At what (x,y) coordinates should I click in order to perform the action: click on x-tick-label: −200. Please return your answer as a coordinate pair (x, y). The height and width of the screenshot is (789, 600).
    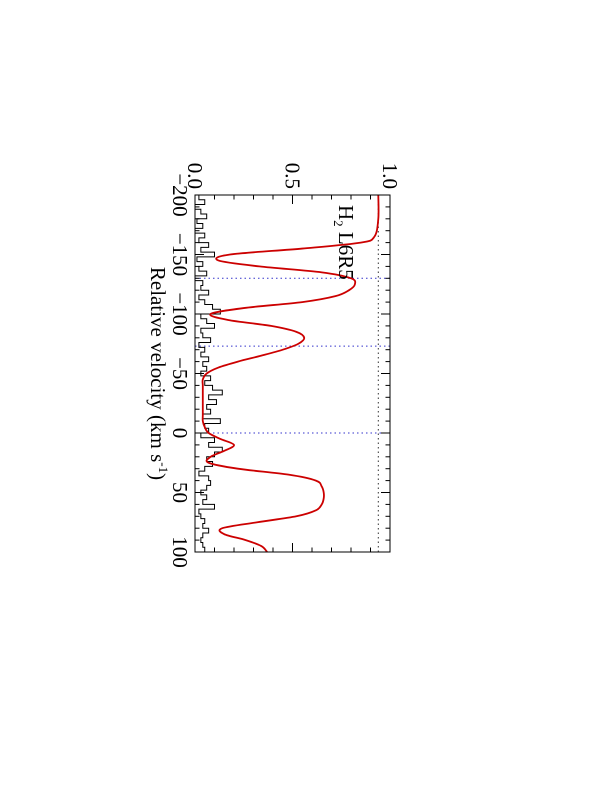
    Looking at the image, I should click on (180, 194).